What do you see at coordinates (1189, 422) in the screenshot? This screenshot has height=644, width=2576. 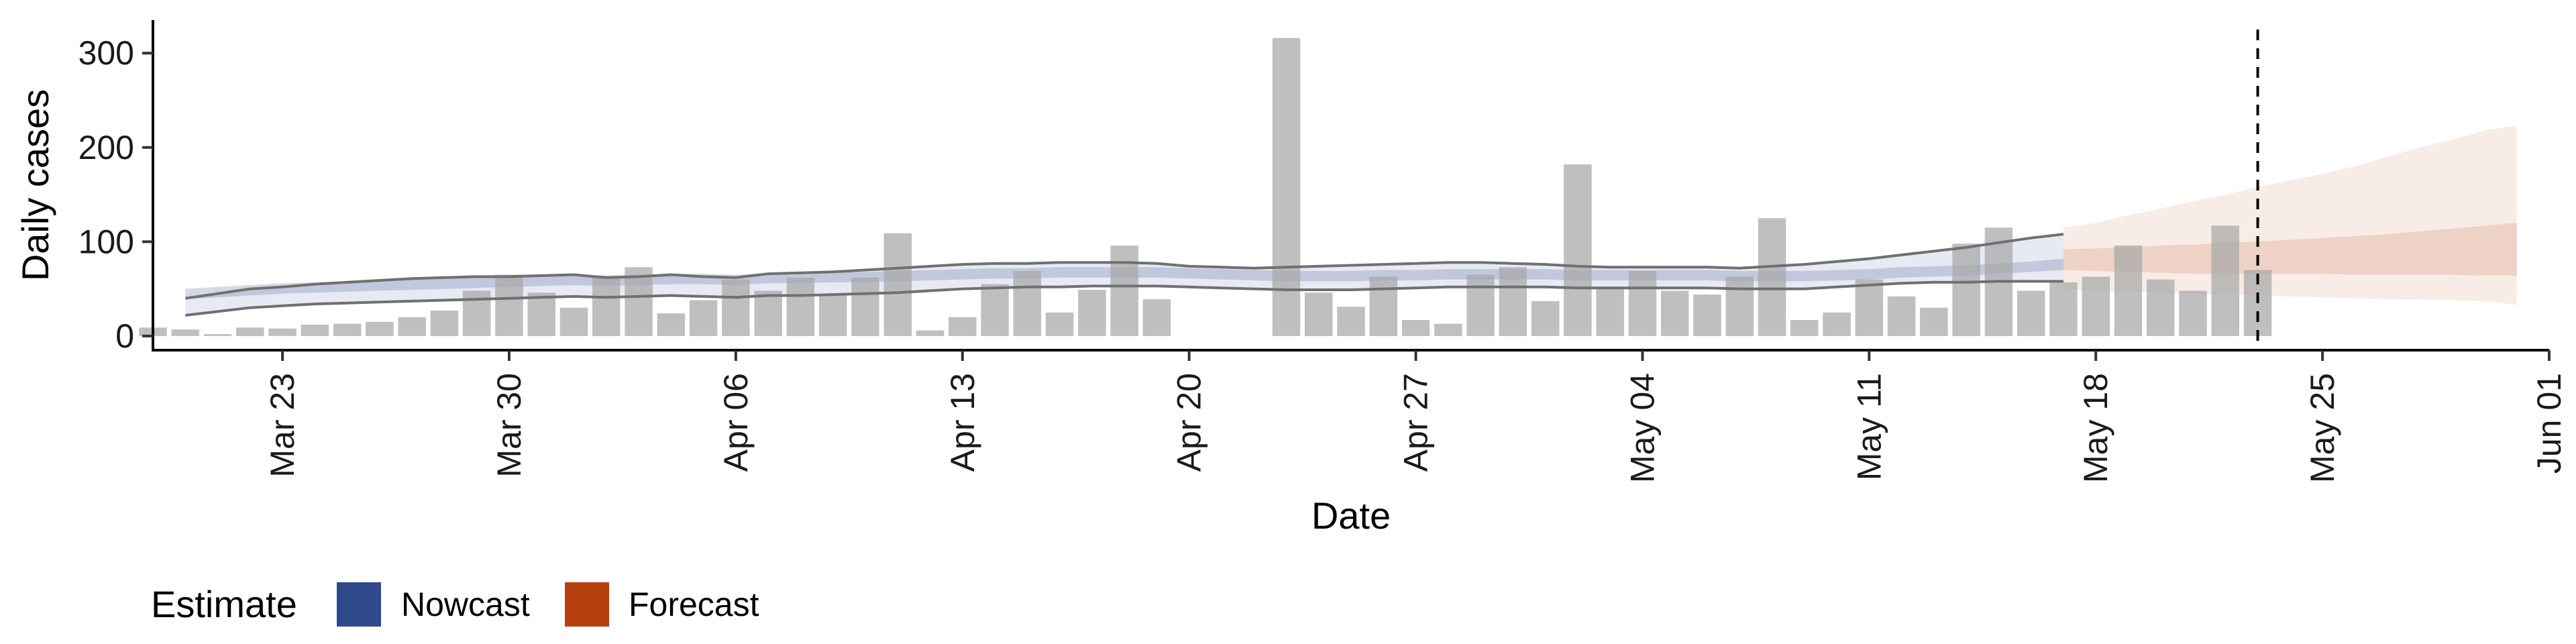 I see `x-tick-label: Apr 20` at bounding box center [1189, 422].